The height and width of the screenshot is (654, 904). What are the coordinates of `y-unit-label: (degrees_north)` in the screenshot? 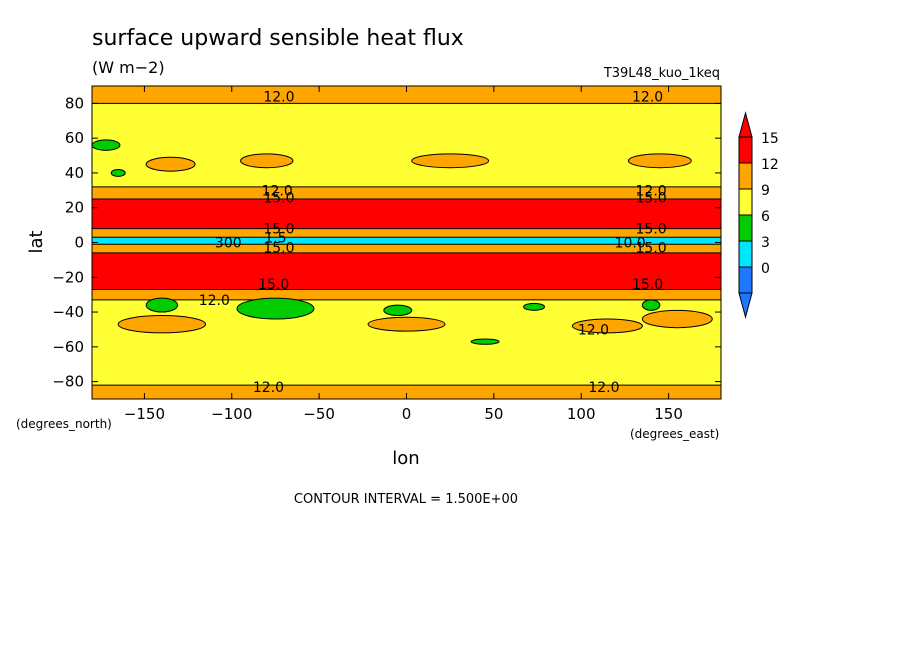 It's located at (64, 424).